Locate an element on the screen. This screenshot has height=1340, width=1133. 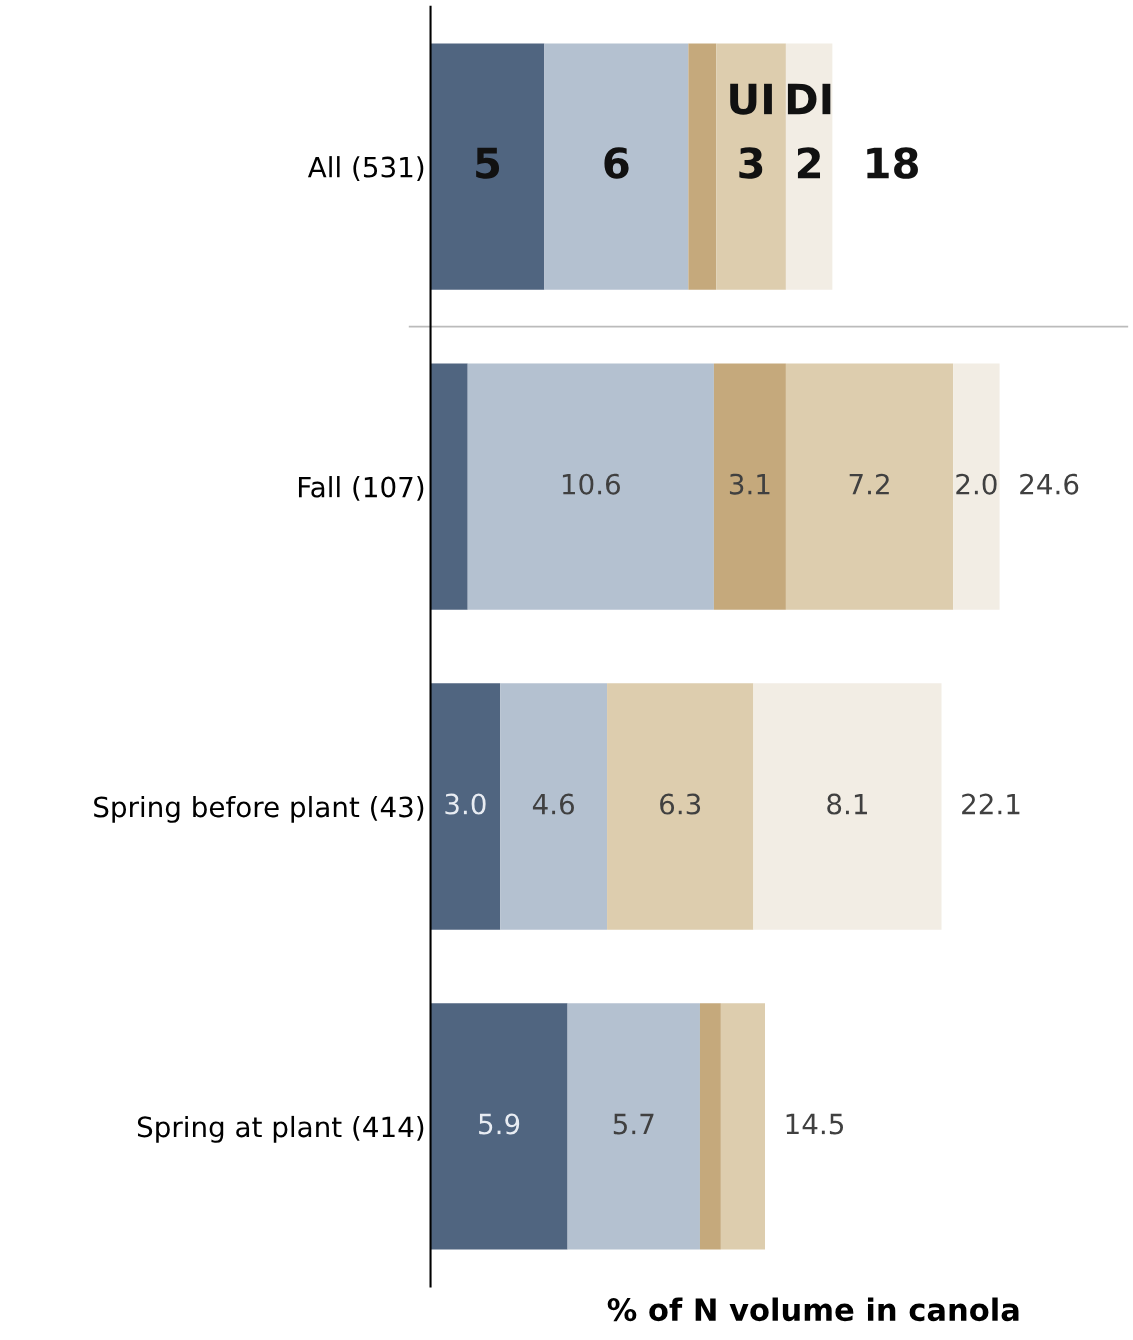
data-label: 2.0 is located at coordinates (976, 484).